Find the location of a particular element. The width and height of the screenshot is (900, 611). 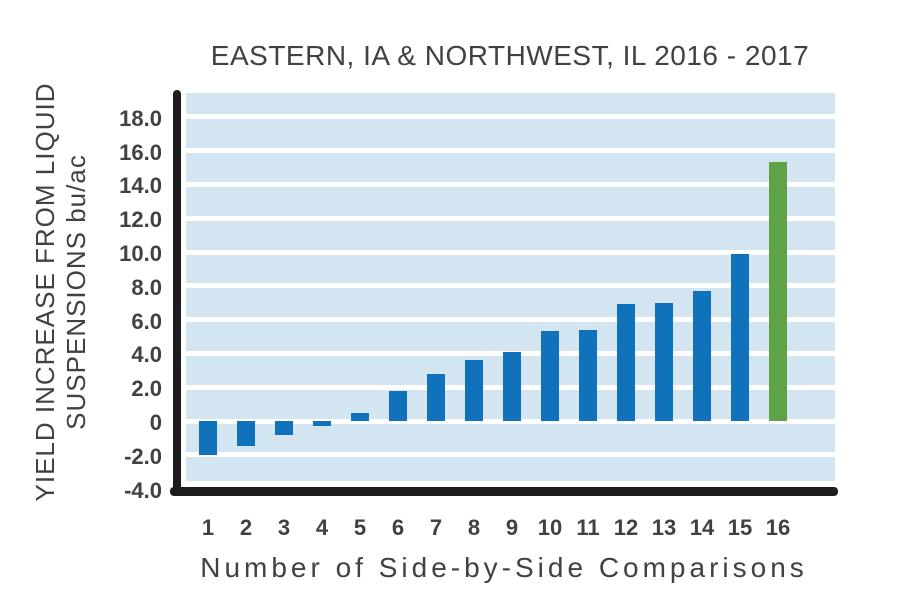

x-tick-label-5: 5 is located at coordinates (360, 527).